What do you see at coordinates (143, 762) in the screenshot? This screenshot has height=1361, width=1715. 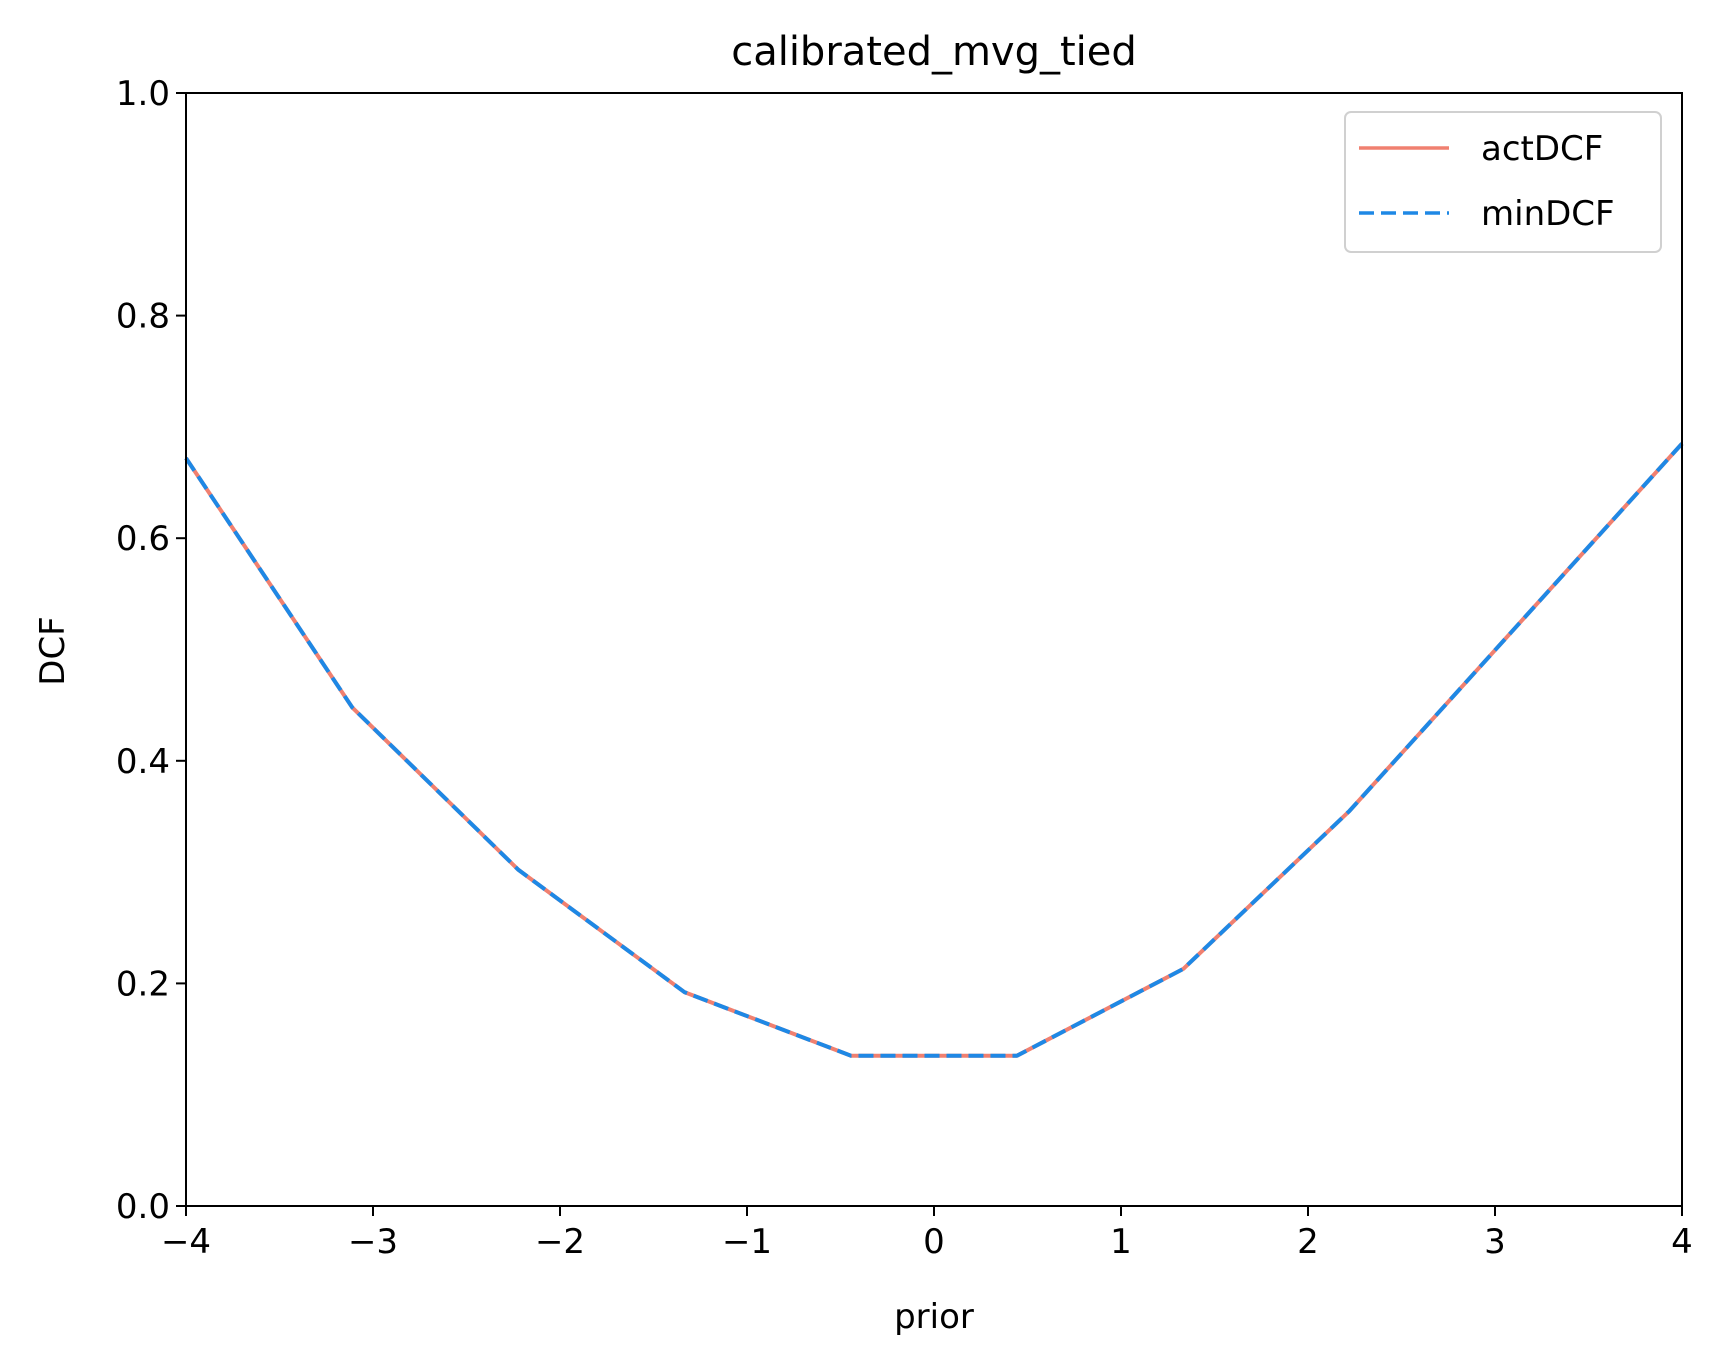 I see `y-tick-label: 0.4` at bounding box center [143, 762].